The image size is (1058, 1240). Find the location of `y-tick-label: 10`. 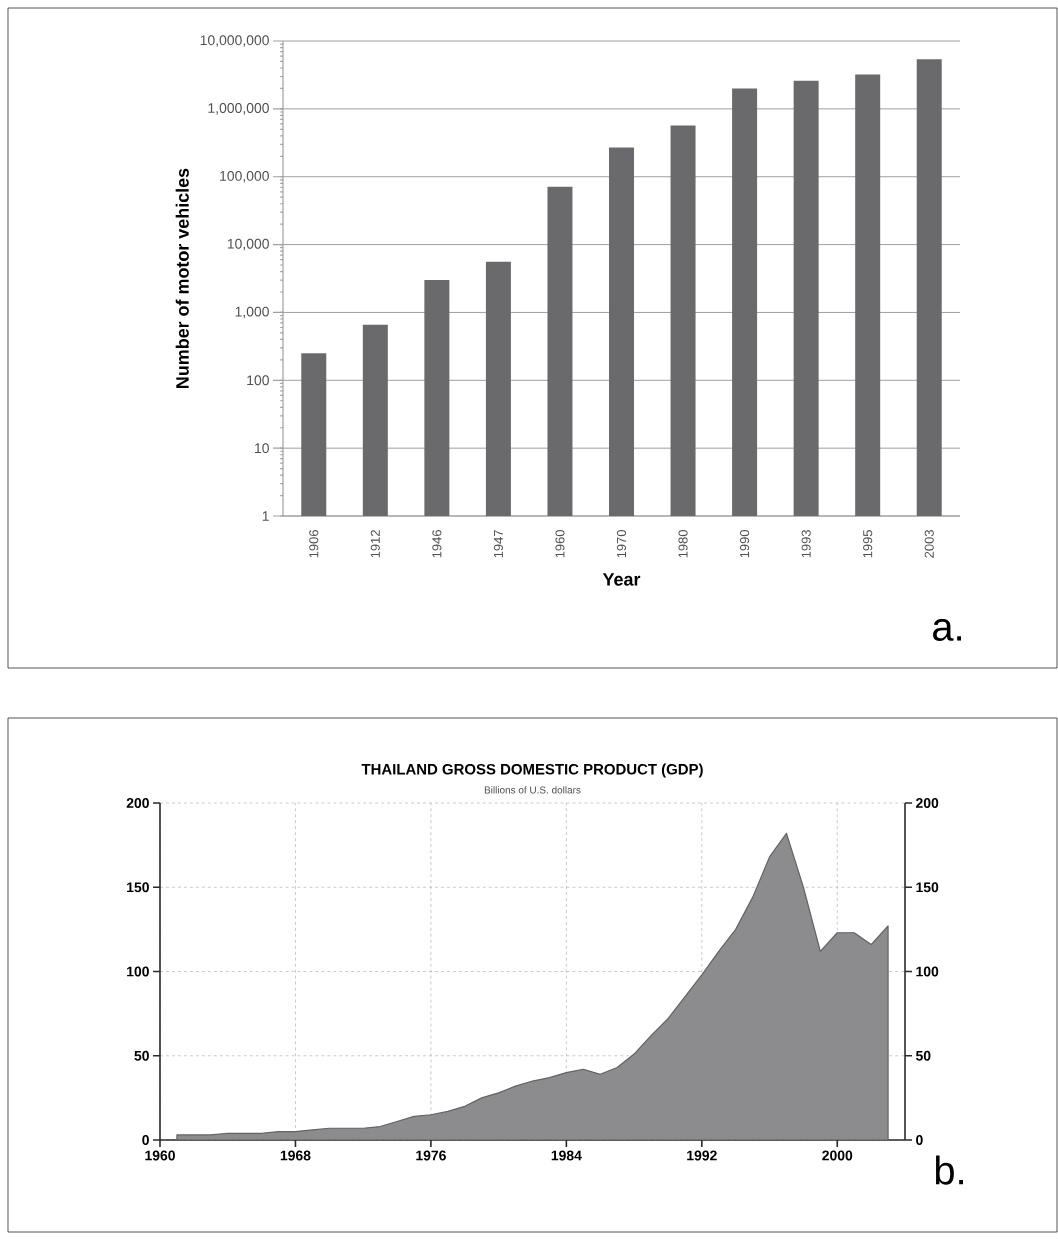

y-tick-label: 10 is located at coordinates (262, 448).